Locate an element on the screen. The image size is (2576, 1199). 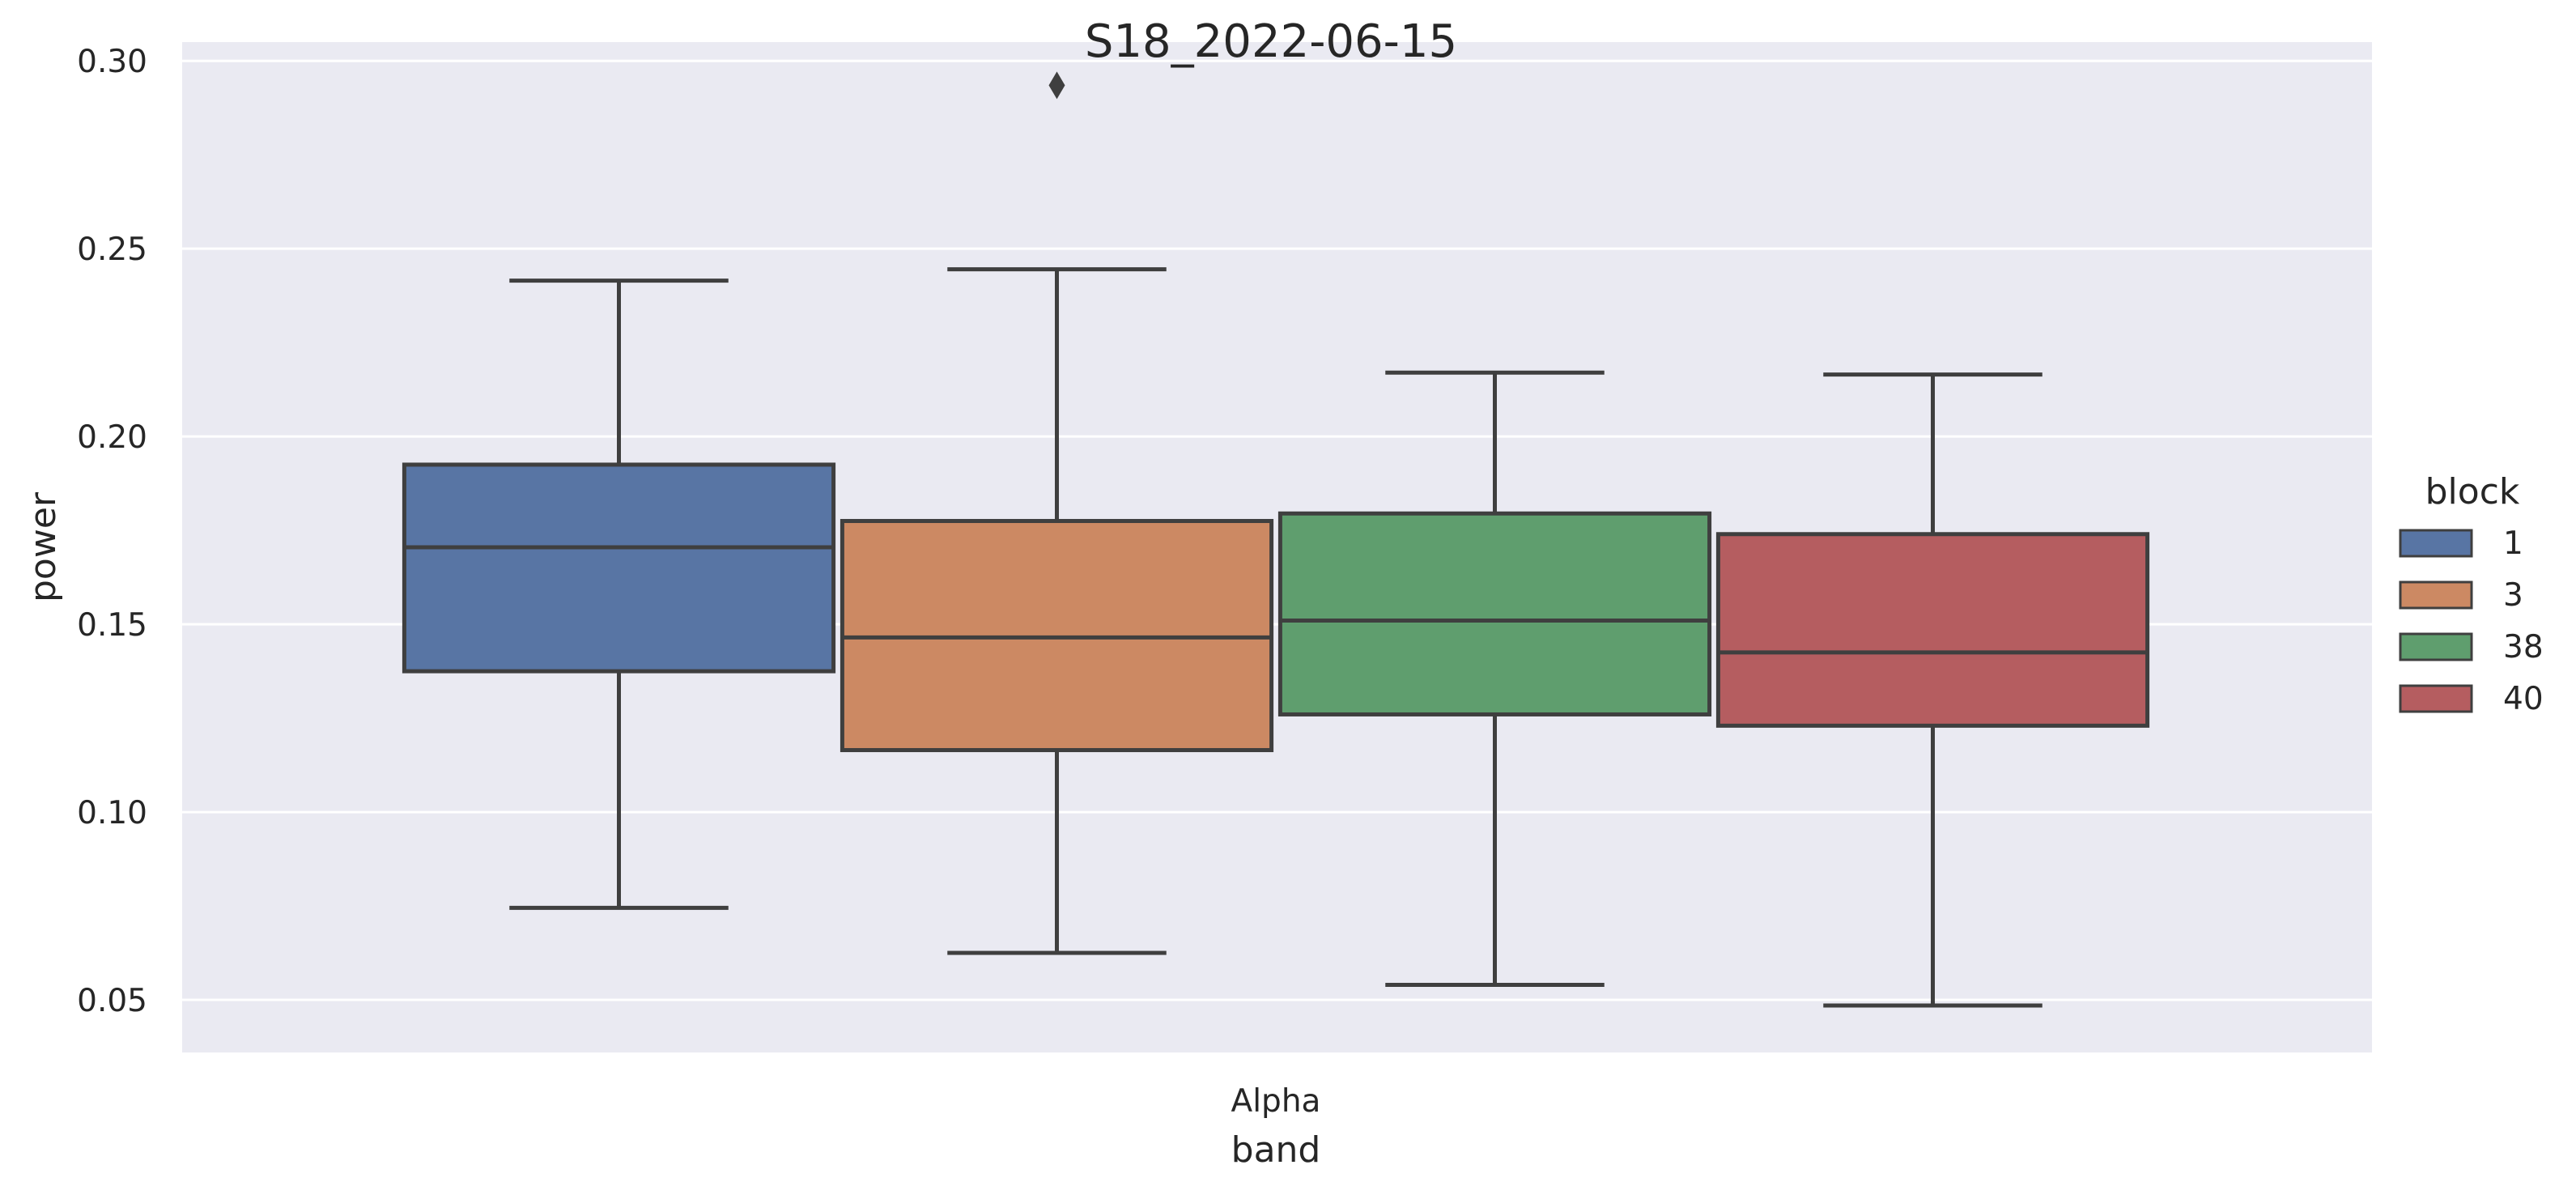
legend-label: 38 is located at coordinates (2523, 647).